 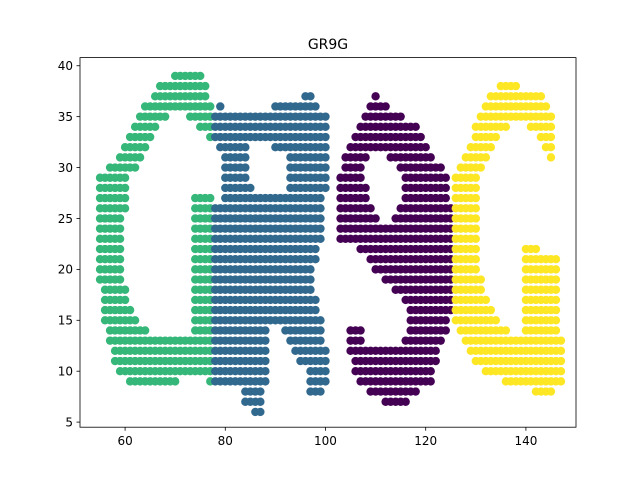 I want to click on x-tick-label: 60, so click(x=124, y=441).